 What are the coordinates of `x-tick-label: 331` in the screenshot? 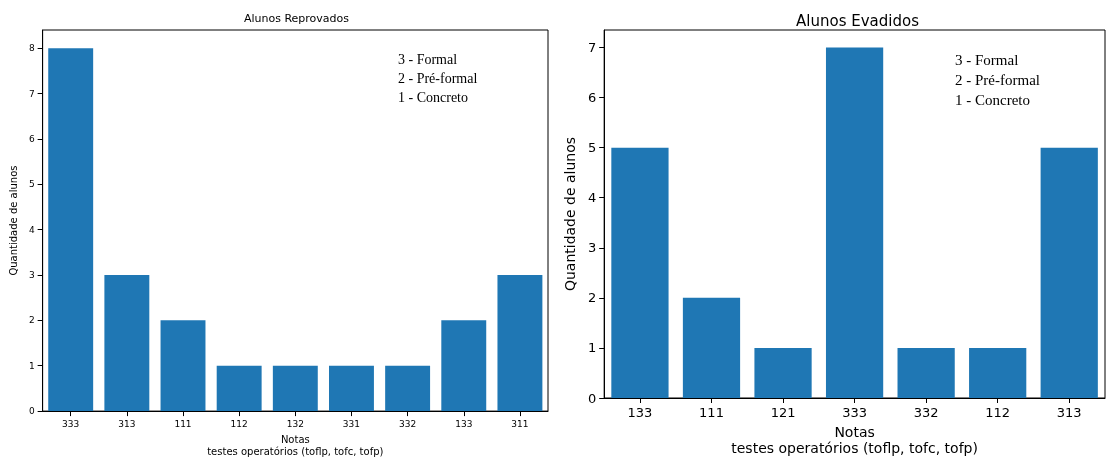 It's located at (351, 423).